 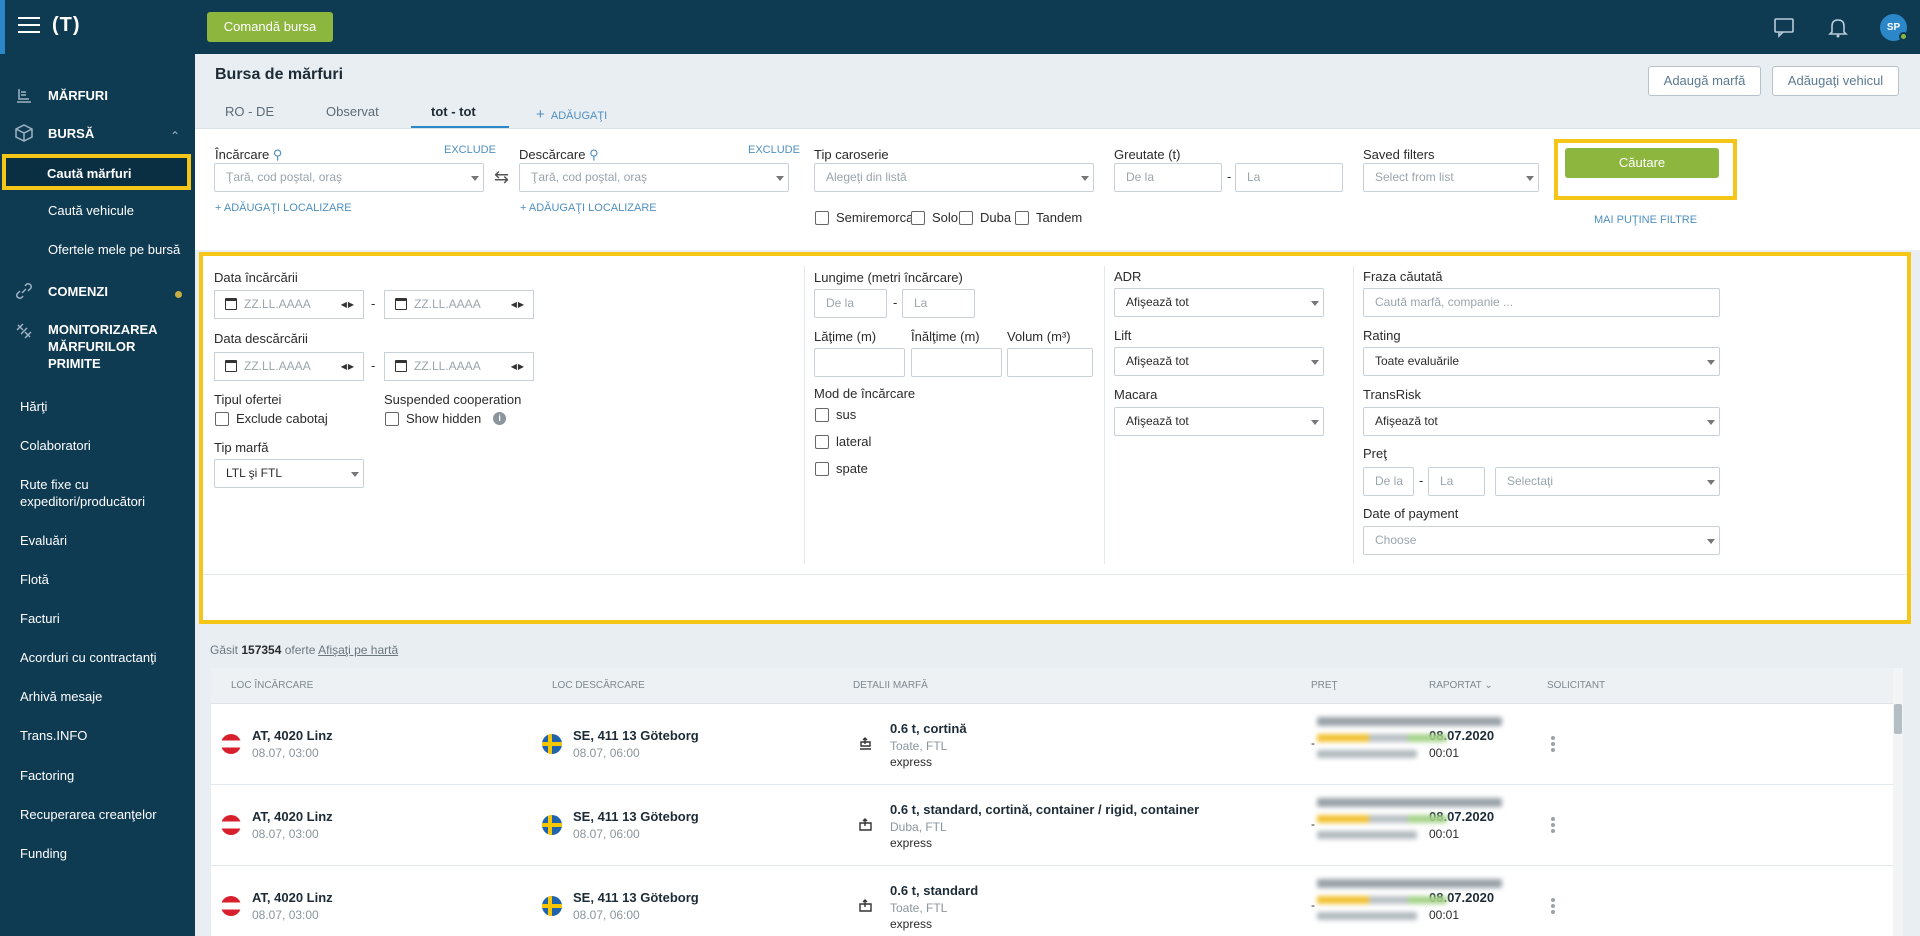 What do you see at coordinates (985, 217) in the screenshot?
I see `checkbox-van: Duba` at bounding box center [985, 217].